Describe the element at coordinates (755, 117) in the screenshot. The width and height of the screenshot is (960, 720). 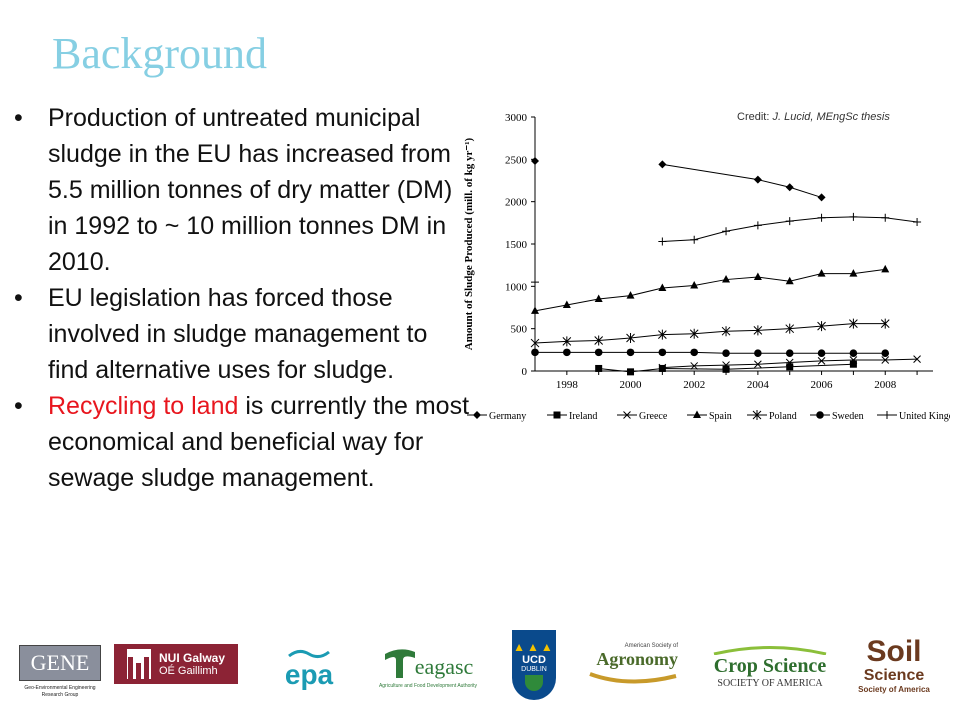
I see `credit-prefix: Credit:` at that location.